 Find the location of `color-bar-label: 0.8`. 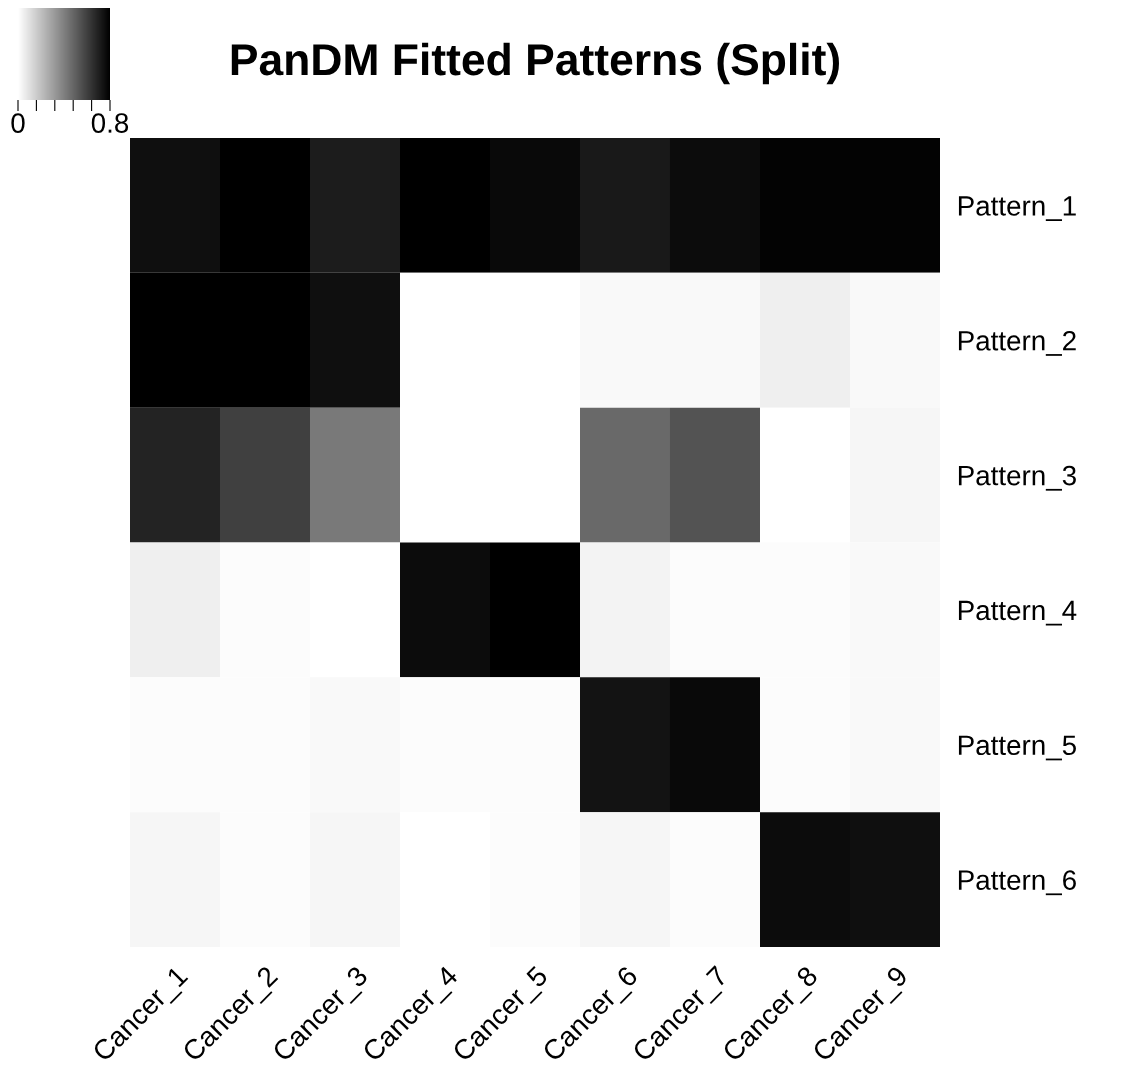

color-bar-label: 0.8 is located at coordinates (110, 123).